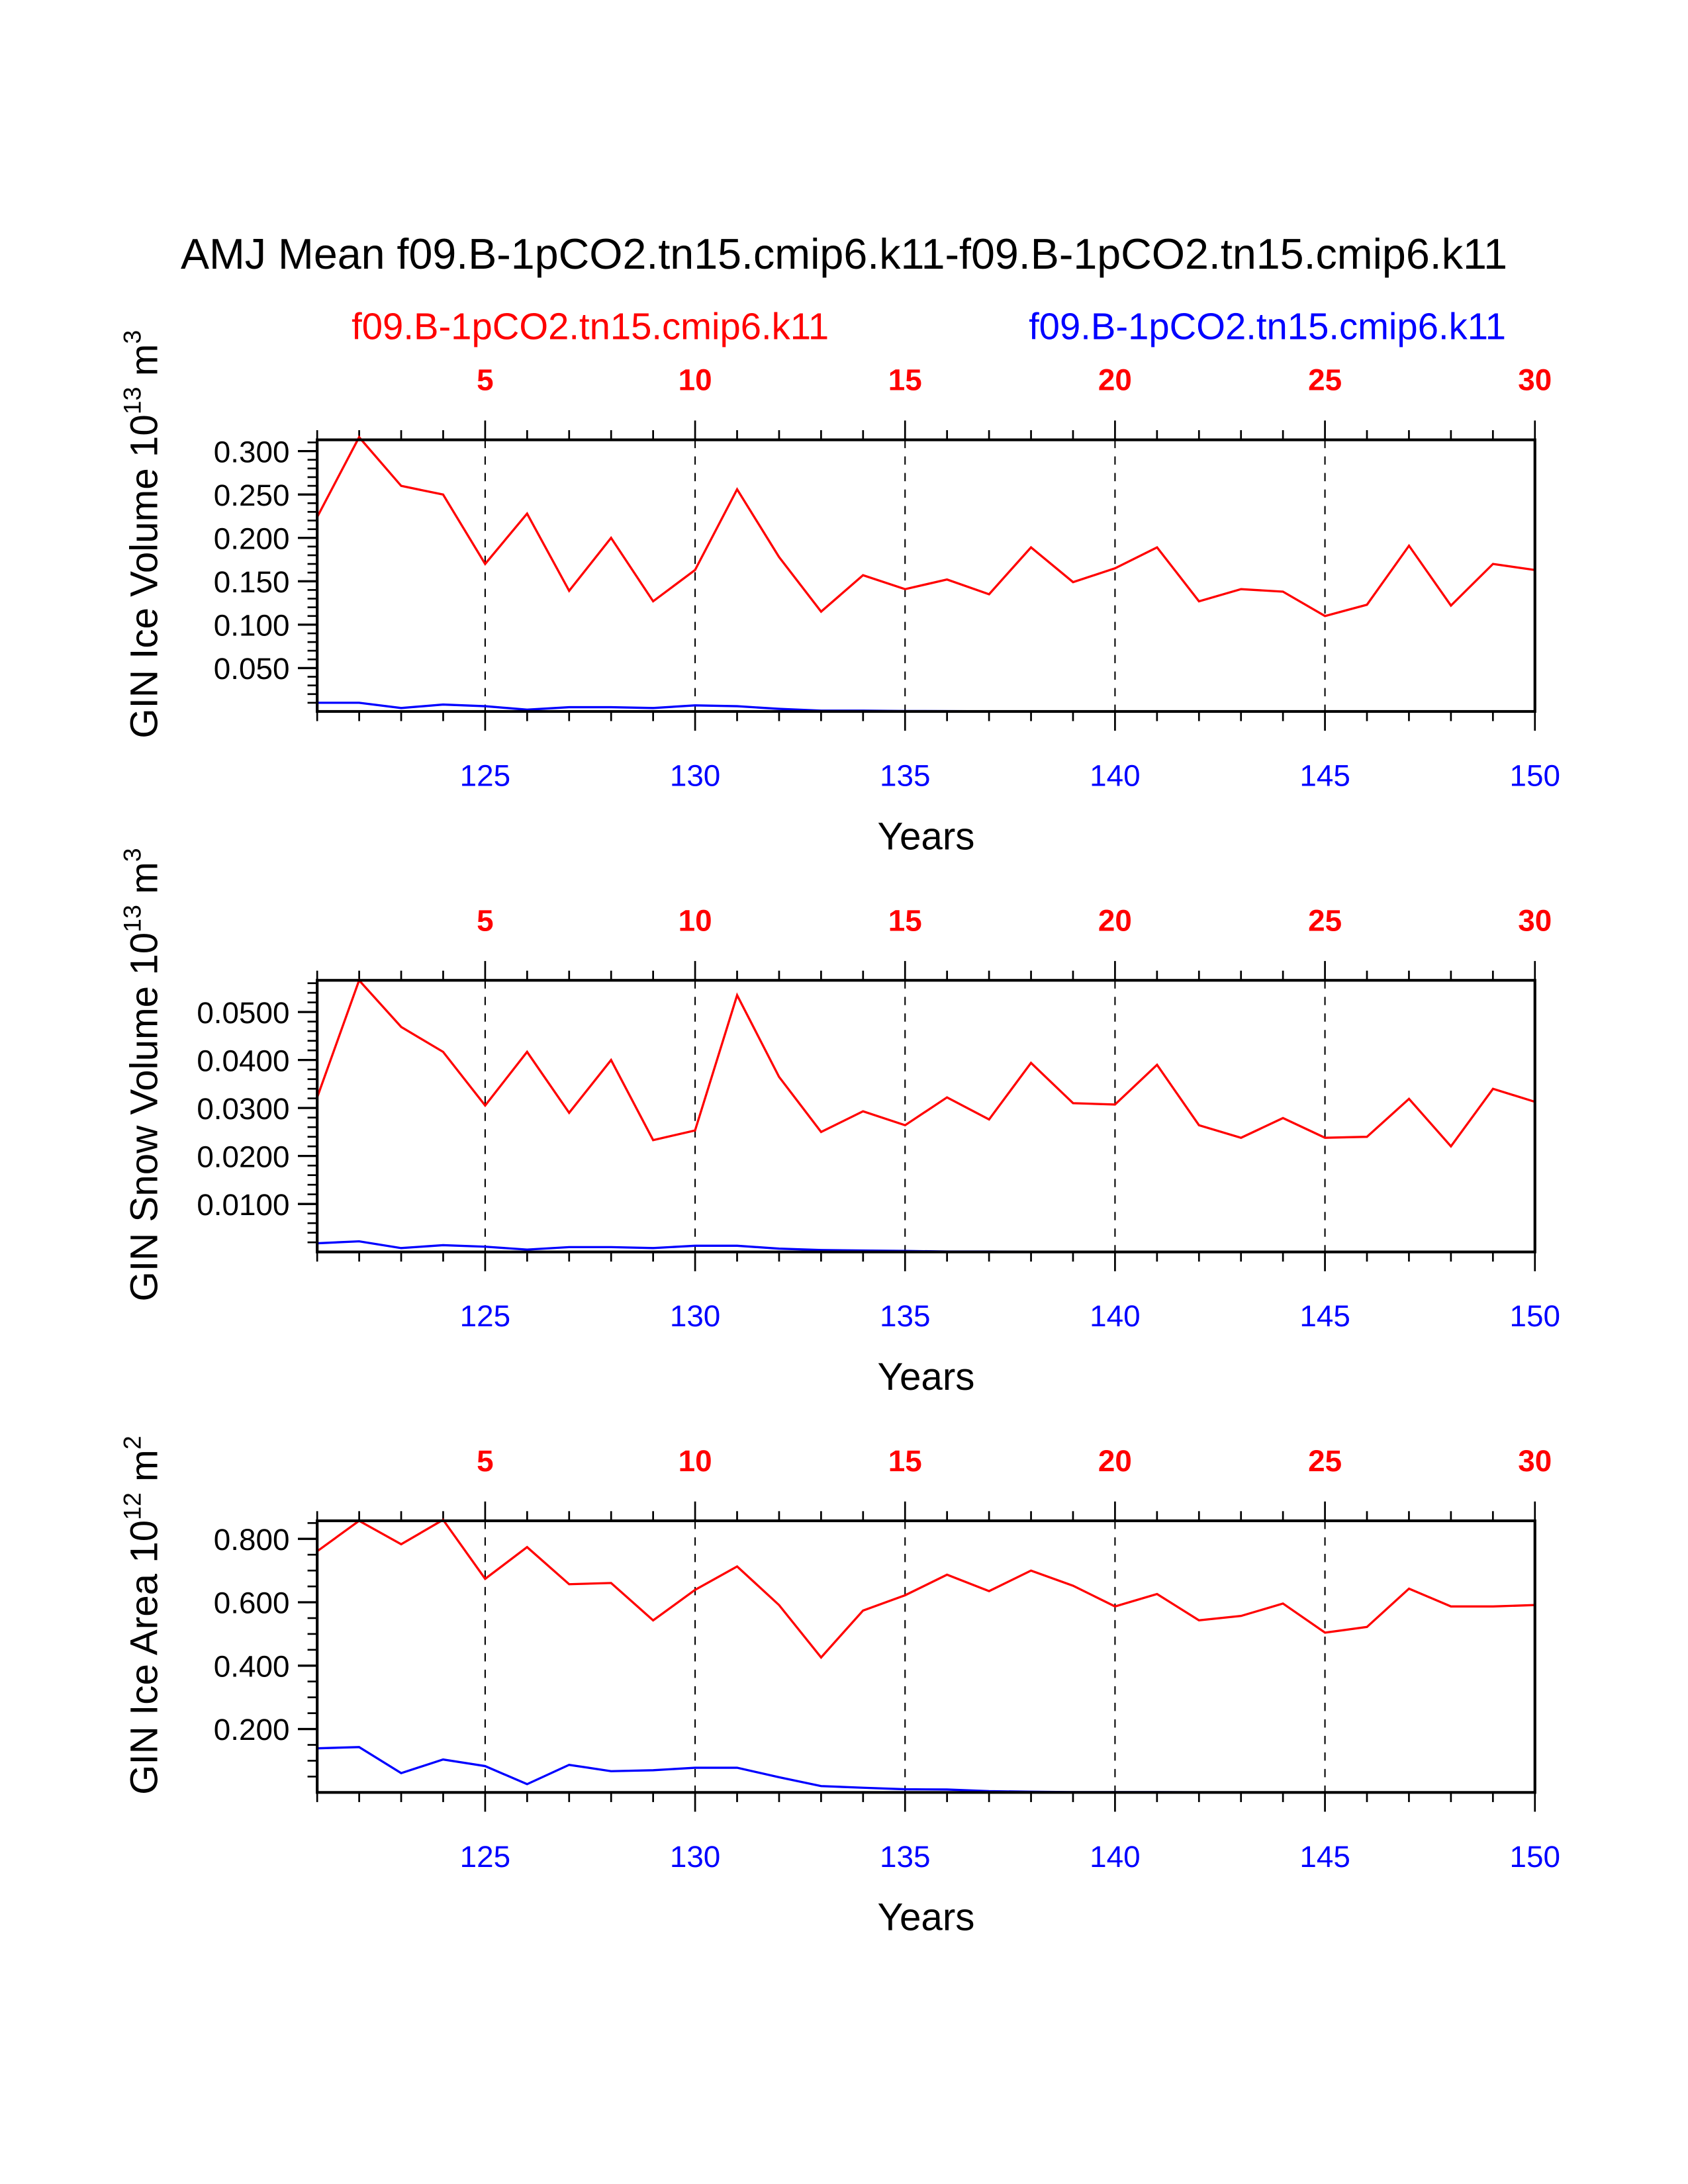 The image size is (1688, 2184). I want to click on y-axis-label-text: GIN Ice Area 10, so click(144, 1658).